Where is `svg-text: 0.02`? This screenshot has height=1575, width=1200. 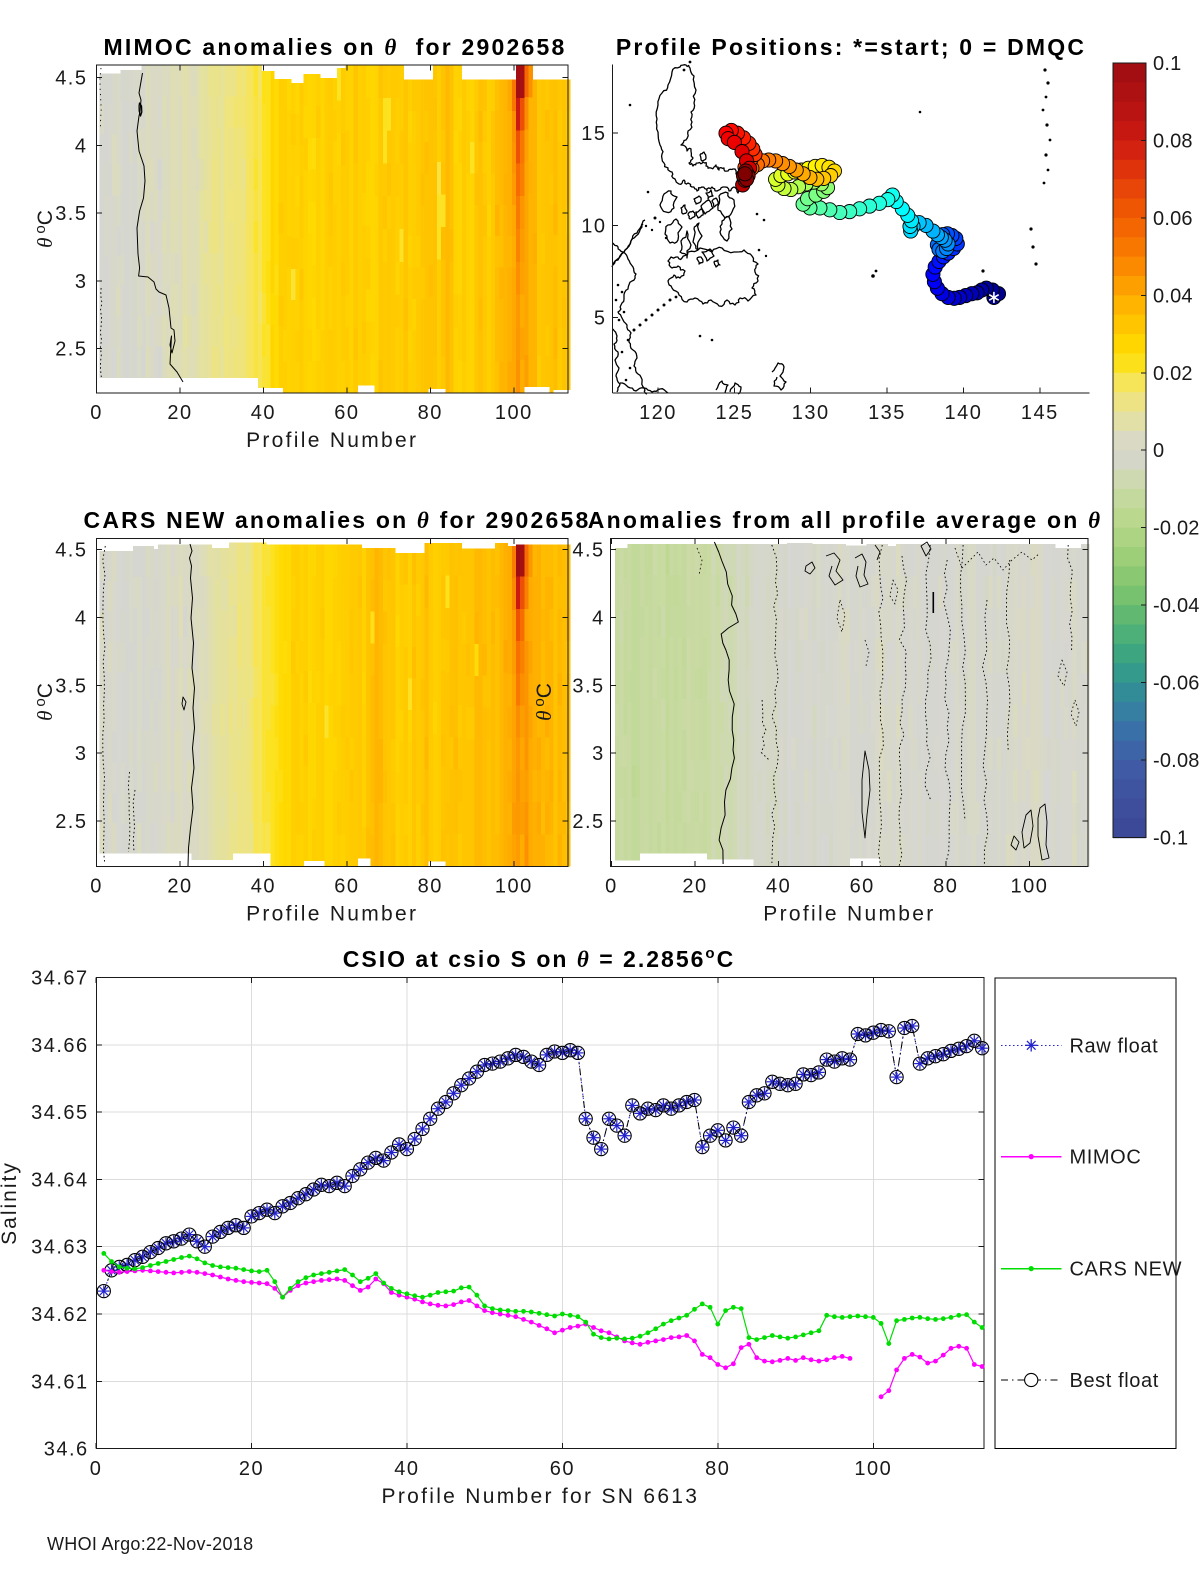
svg-text: 0.02 is located at coordinates (1173, 374).